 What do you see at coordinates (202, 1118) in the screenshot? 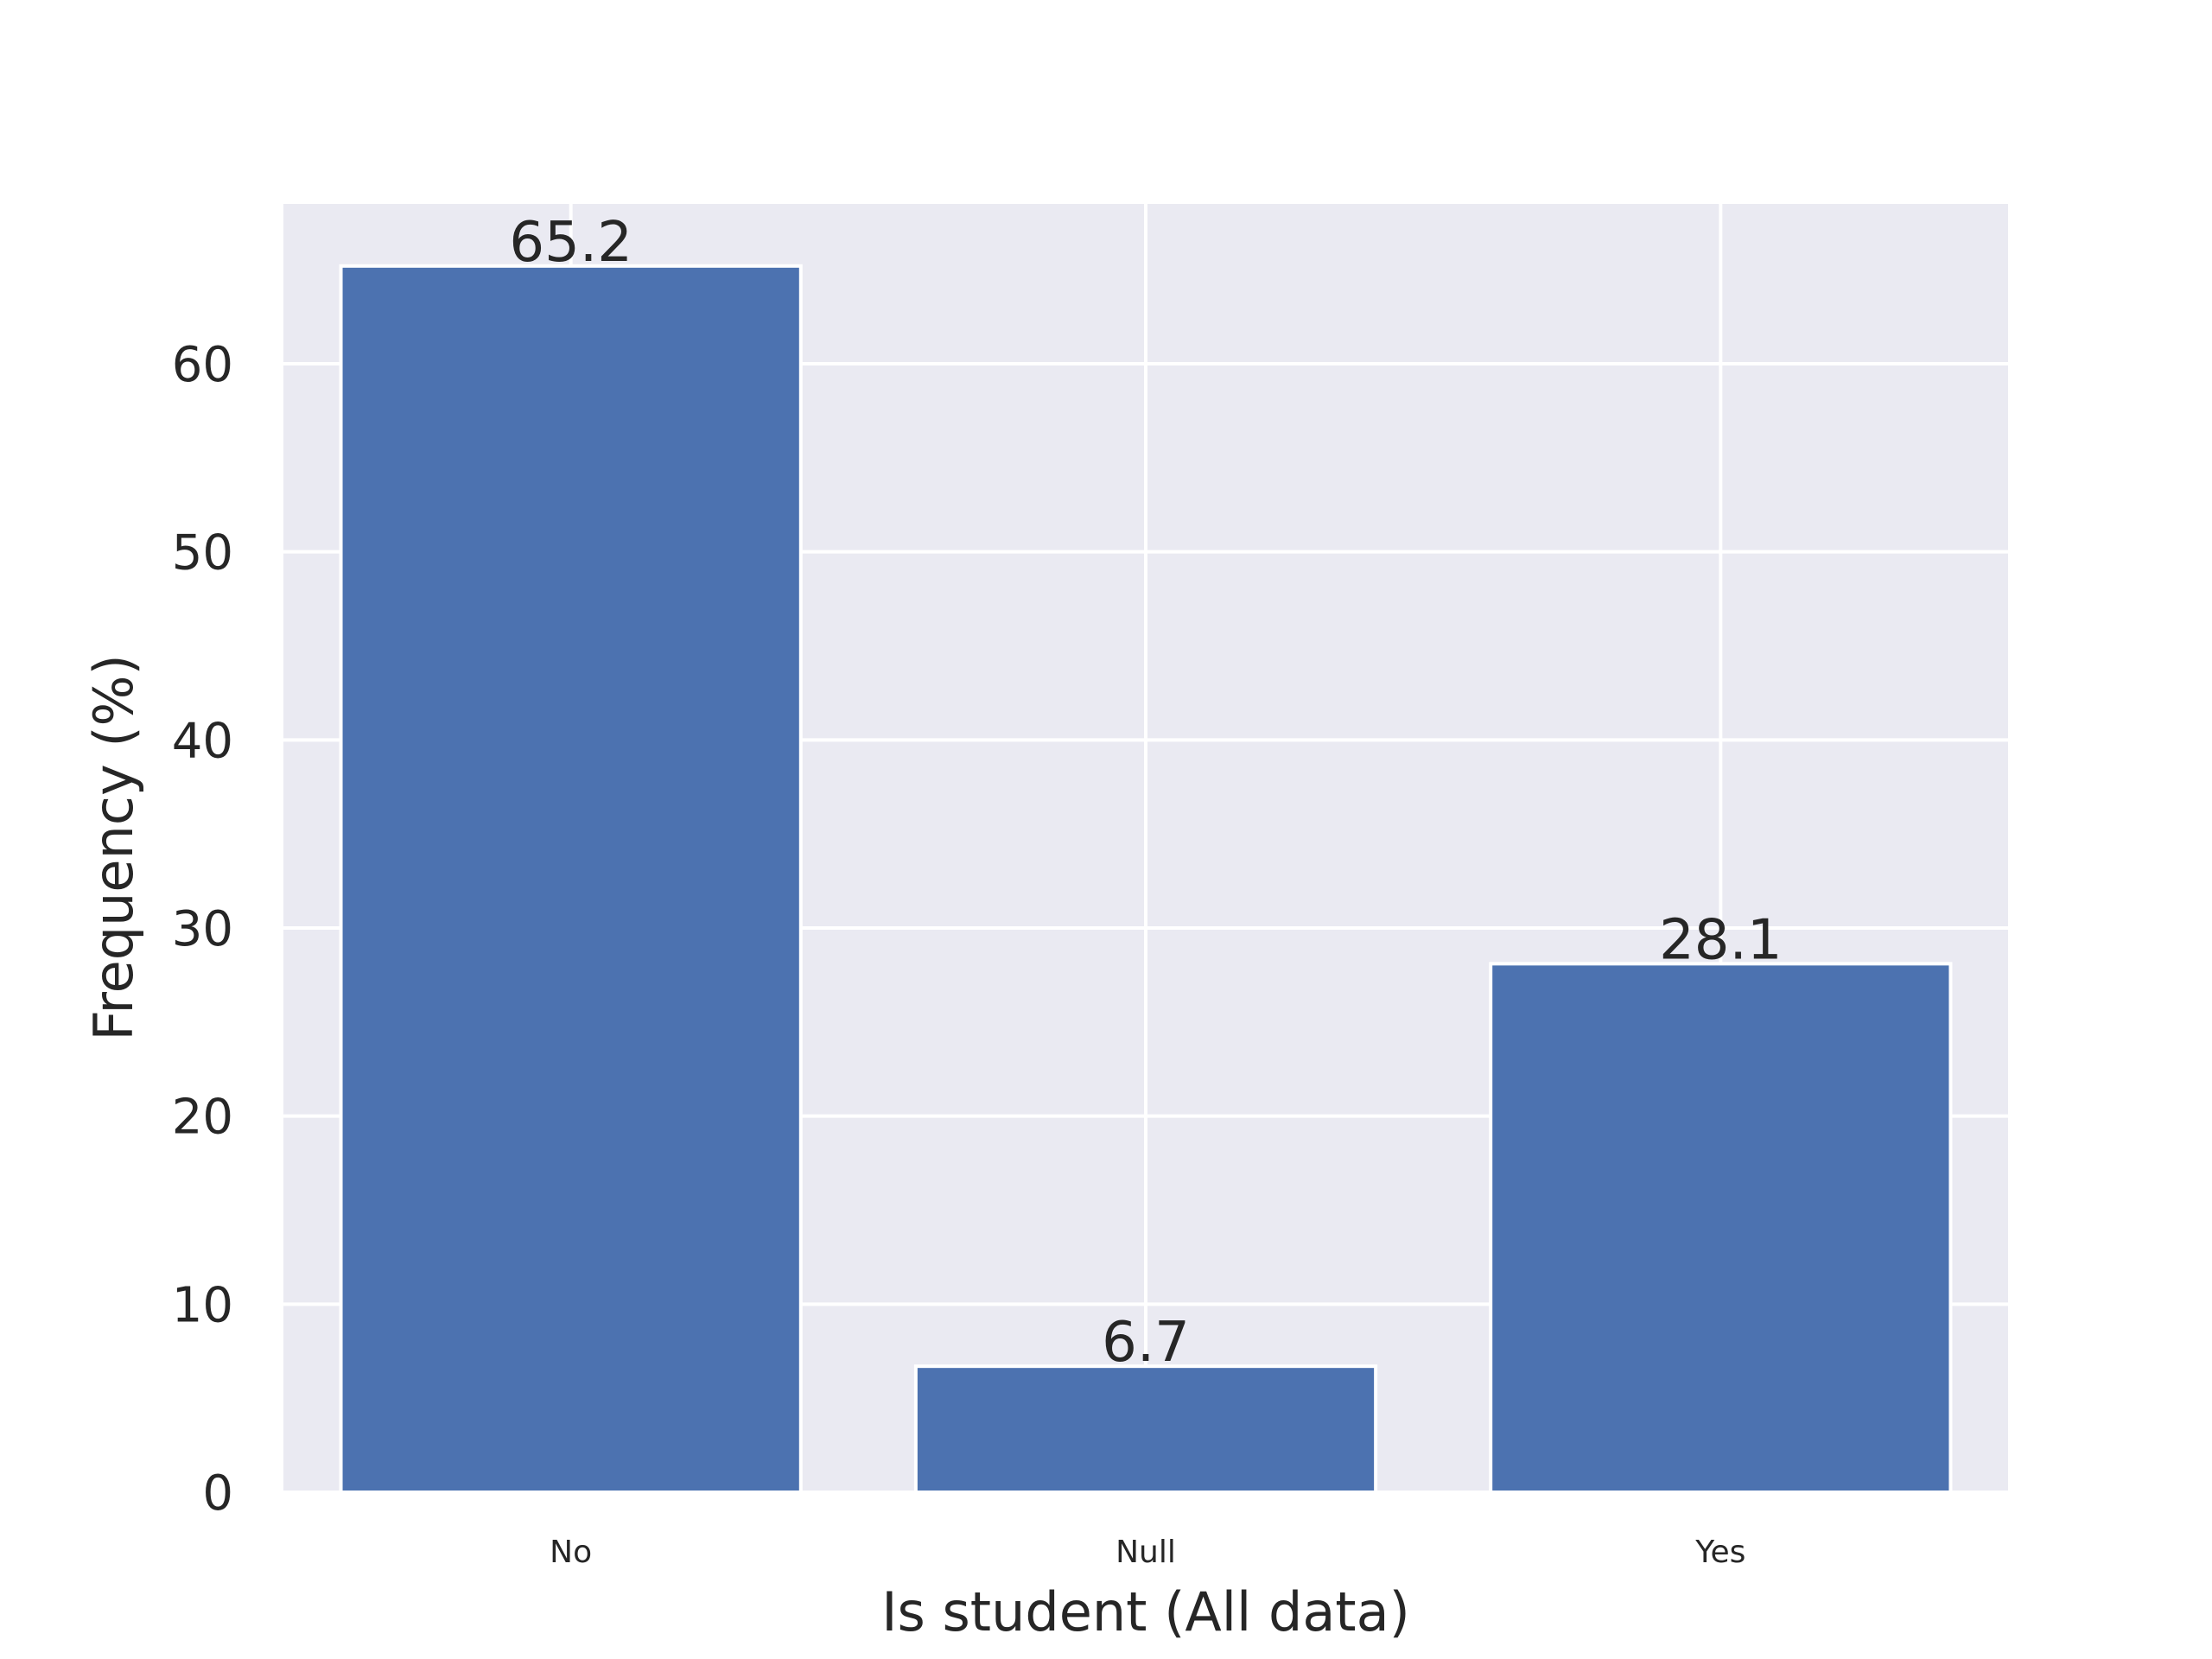
I see `y-tick-label: 20` at bounding box center [202, 1118].